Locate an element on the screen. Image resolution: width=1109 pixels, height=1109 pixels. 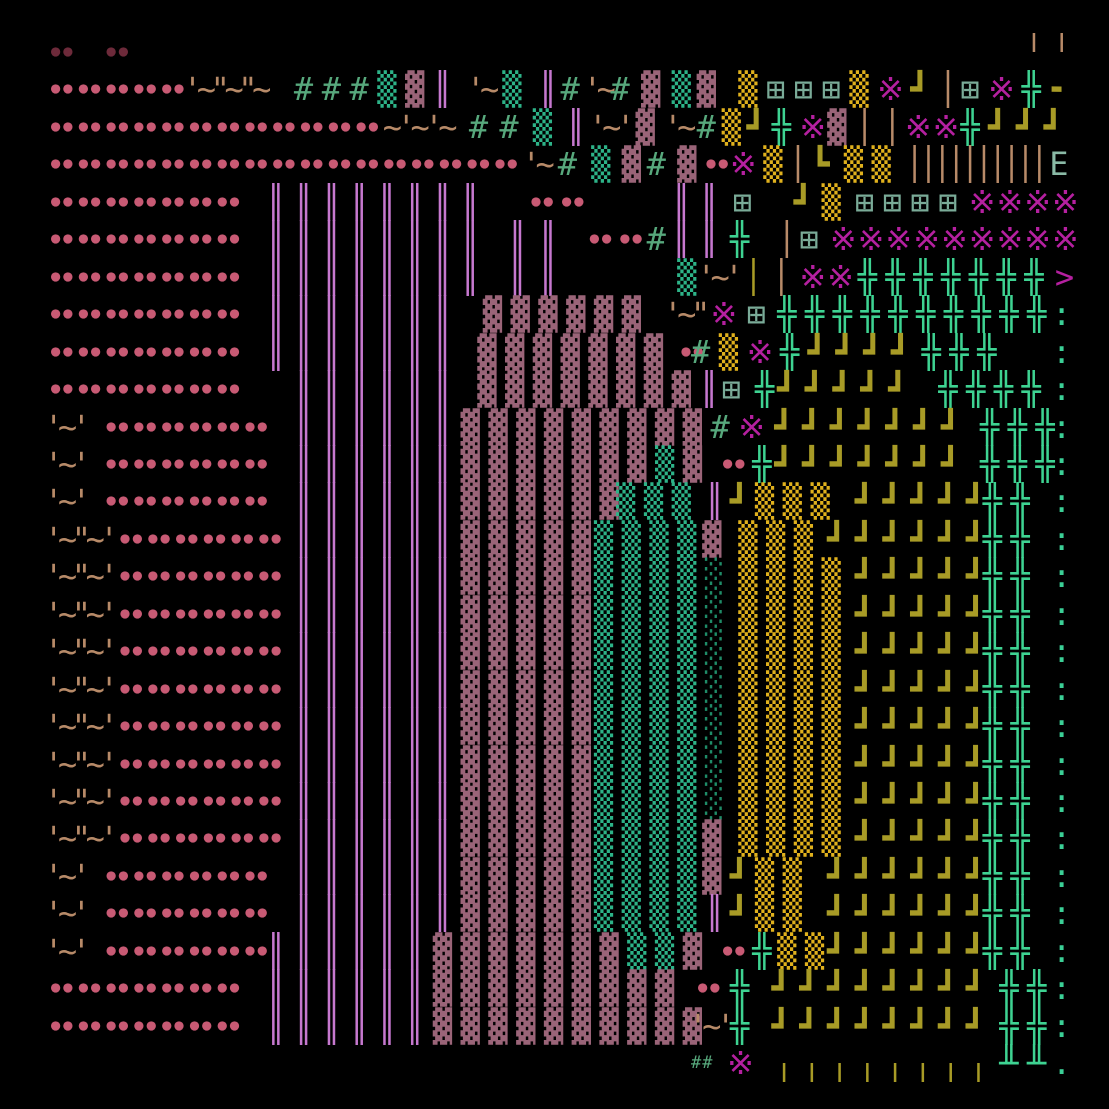
map-glyph-run: ▒ is located at coordinates (777, 164).